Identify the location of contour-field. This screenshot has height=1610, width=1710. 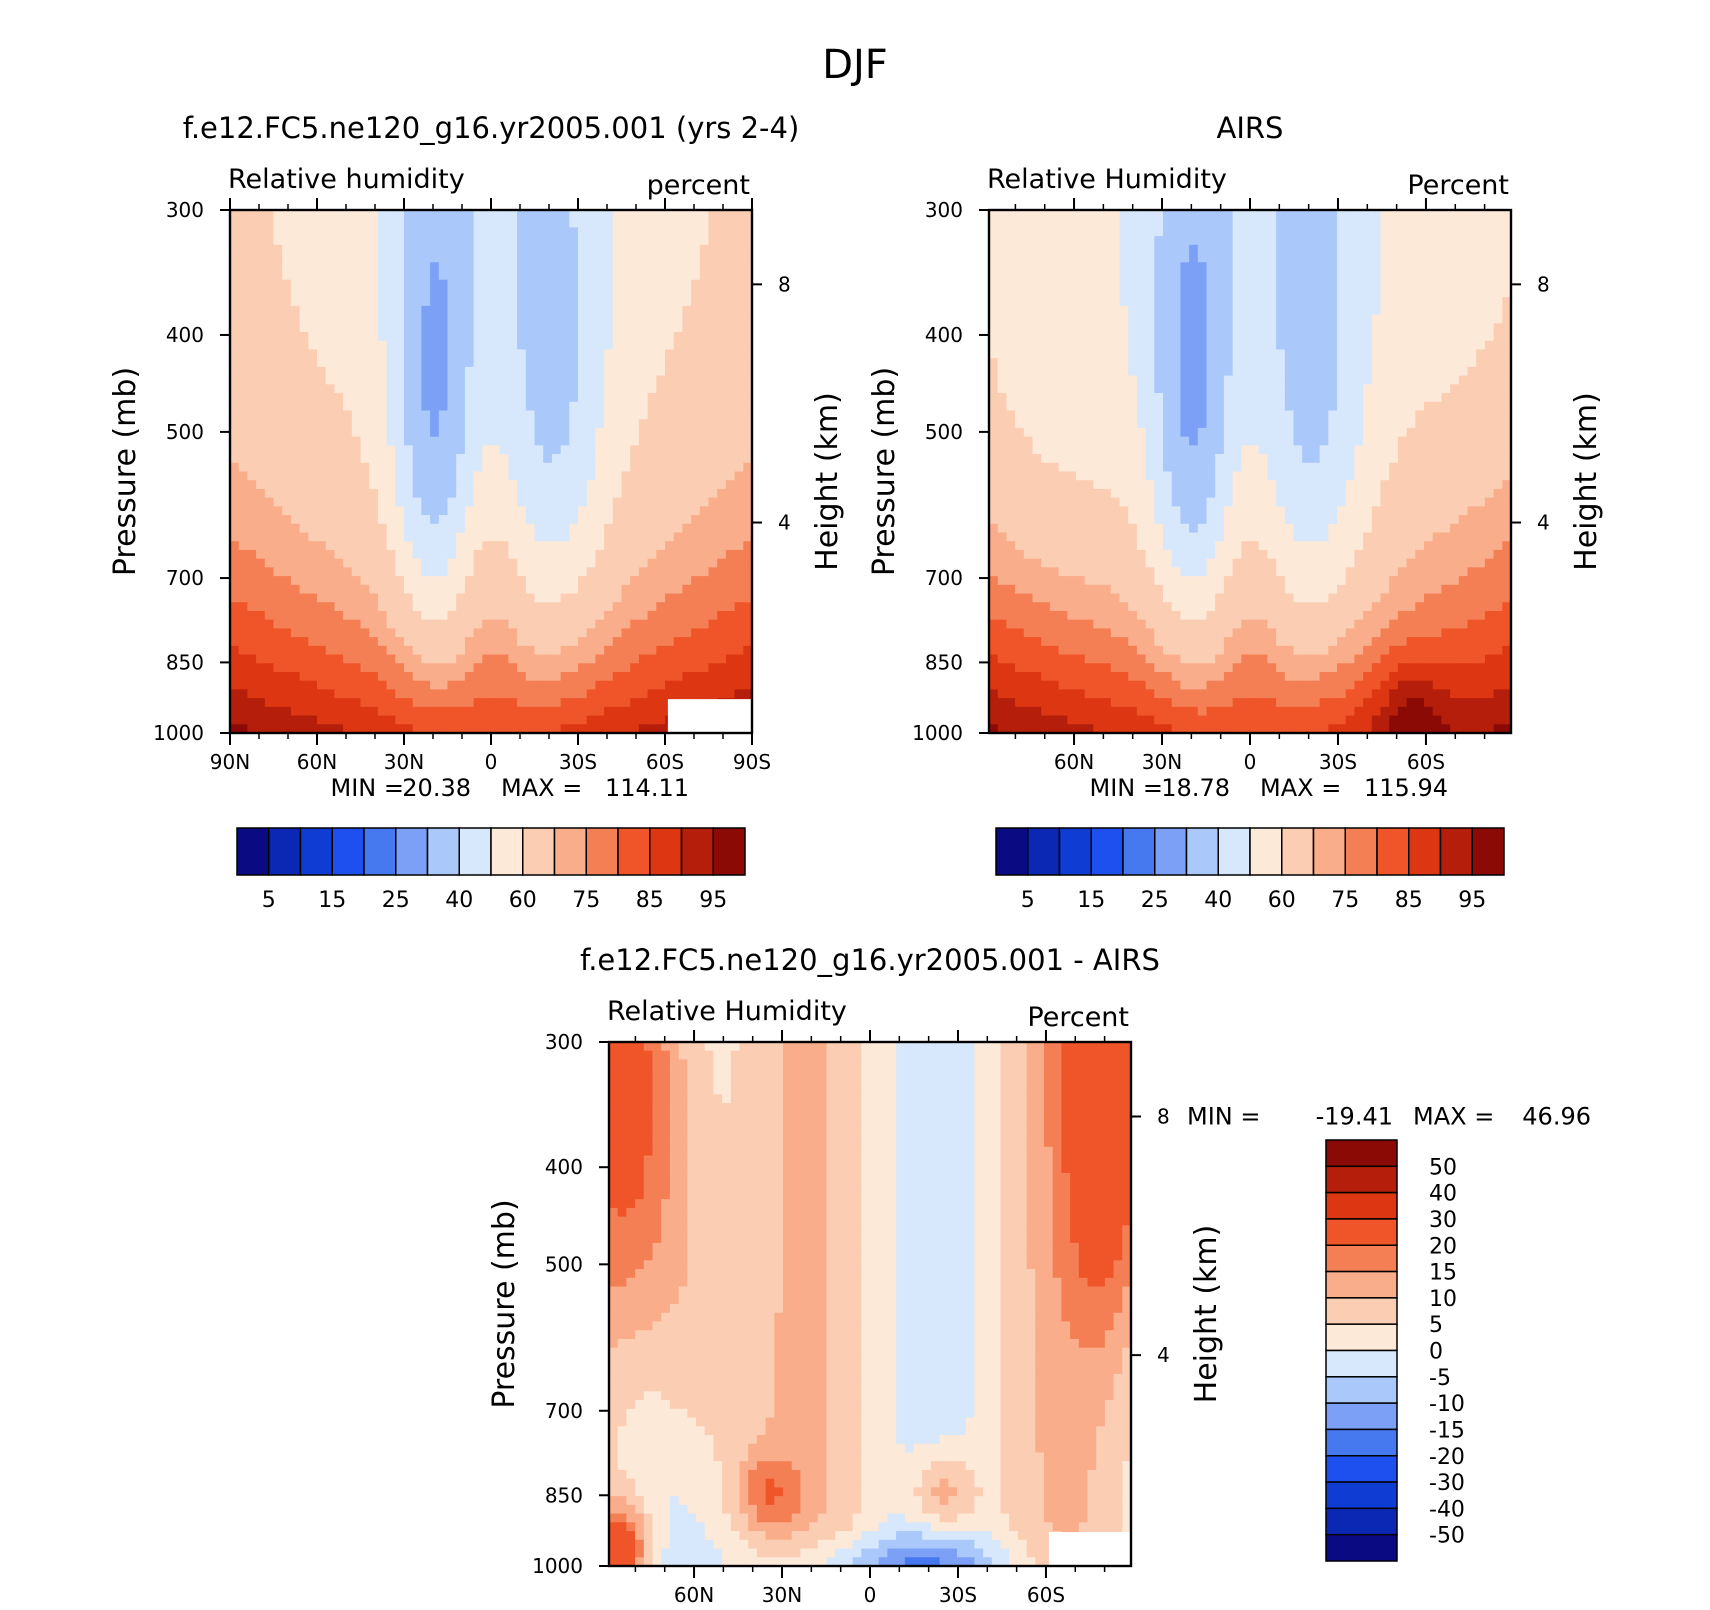
(1250, 472).